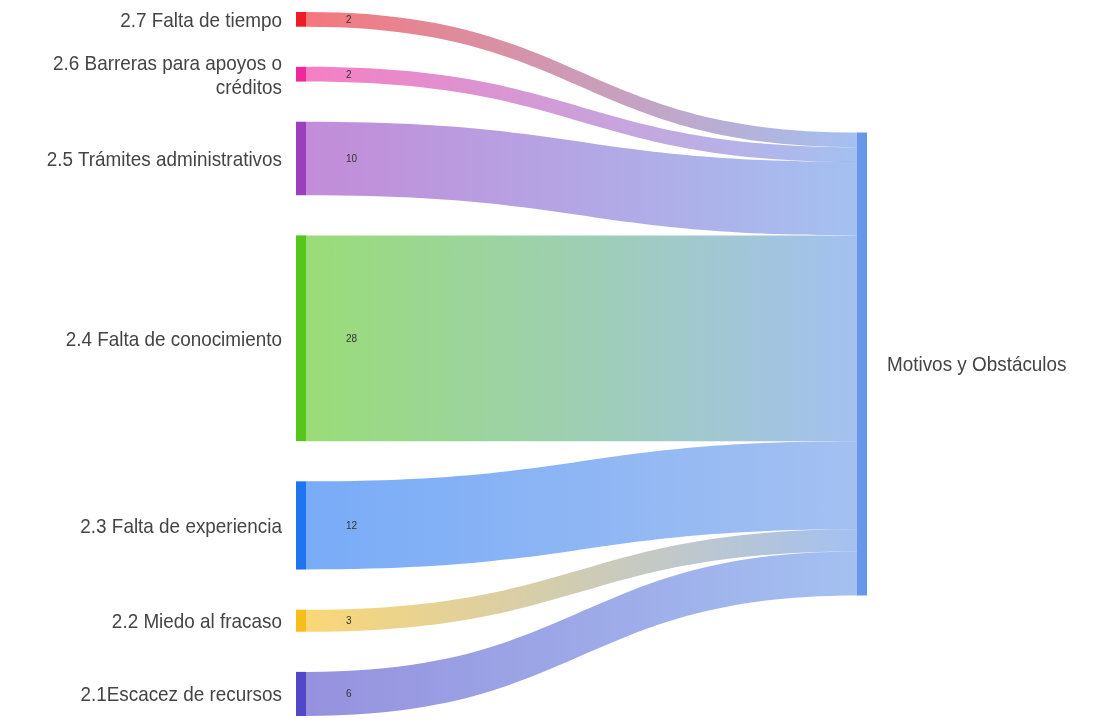 The width and height of the screenshot is (1101, 723). What do you see at coordinates (181, 525) in the screenshot?
I see `category-label: 2.3 Falta de experiencia` at bounding box center [181, 525].